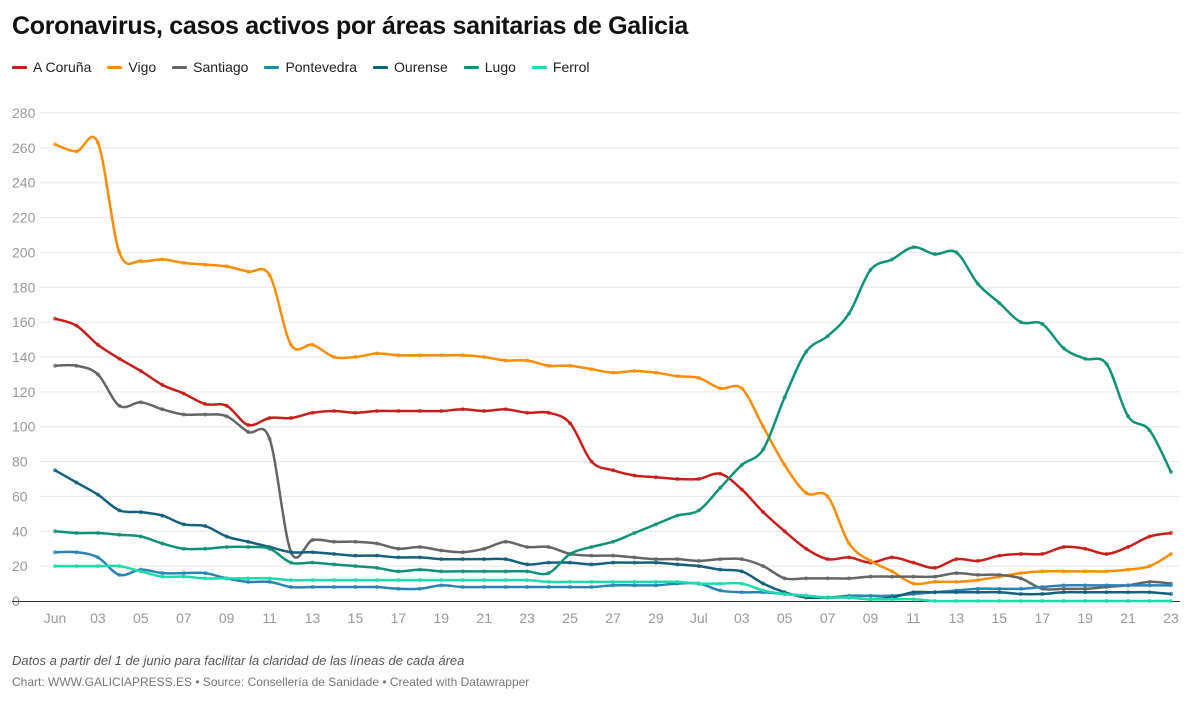 The width and height of the screenshot is (1199, 709). Describe the element at coordinates (571, 67) in the screenshot. I see `legend-label: Ferrol` at that location.